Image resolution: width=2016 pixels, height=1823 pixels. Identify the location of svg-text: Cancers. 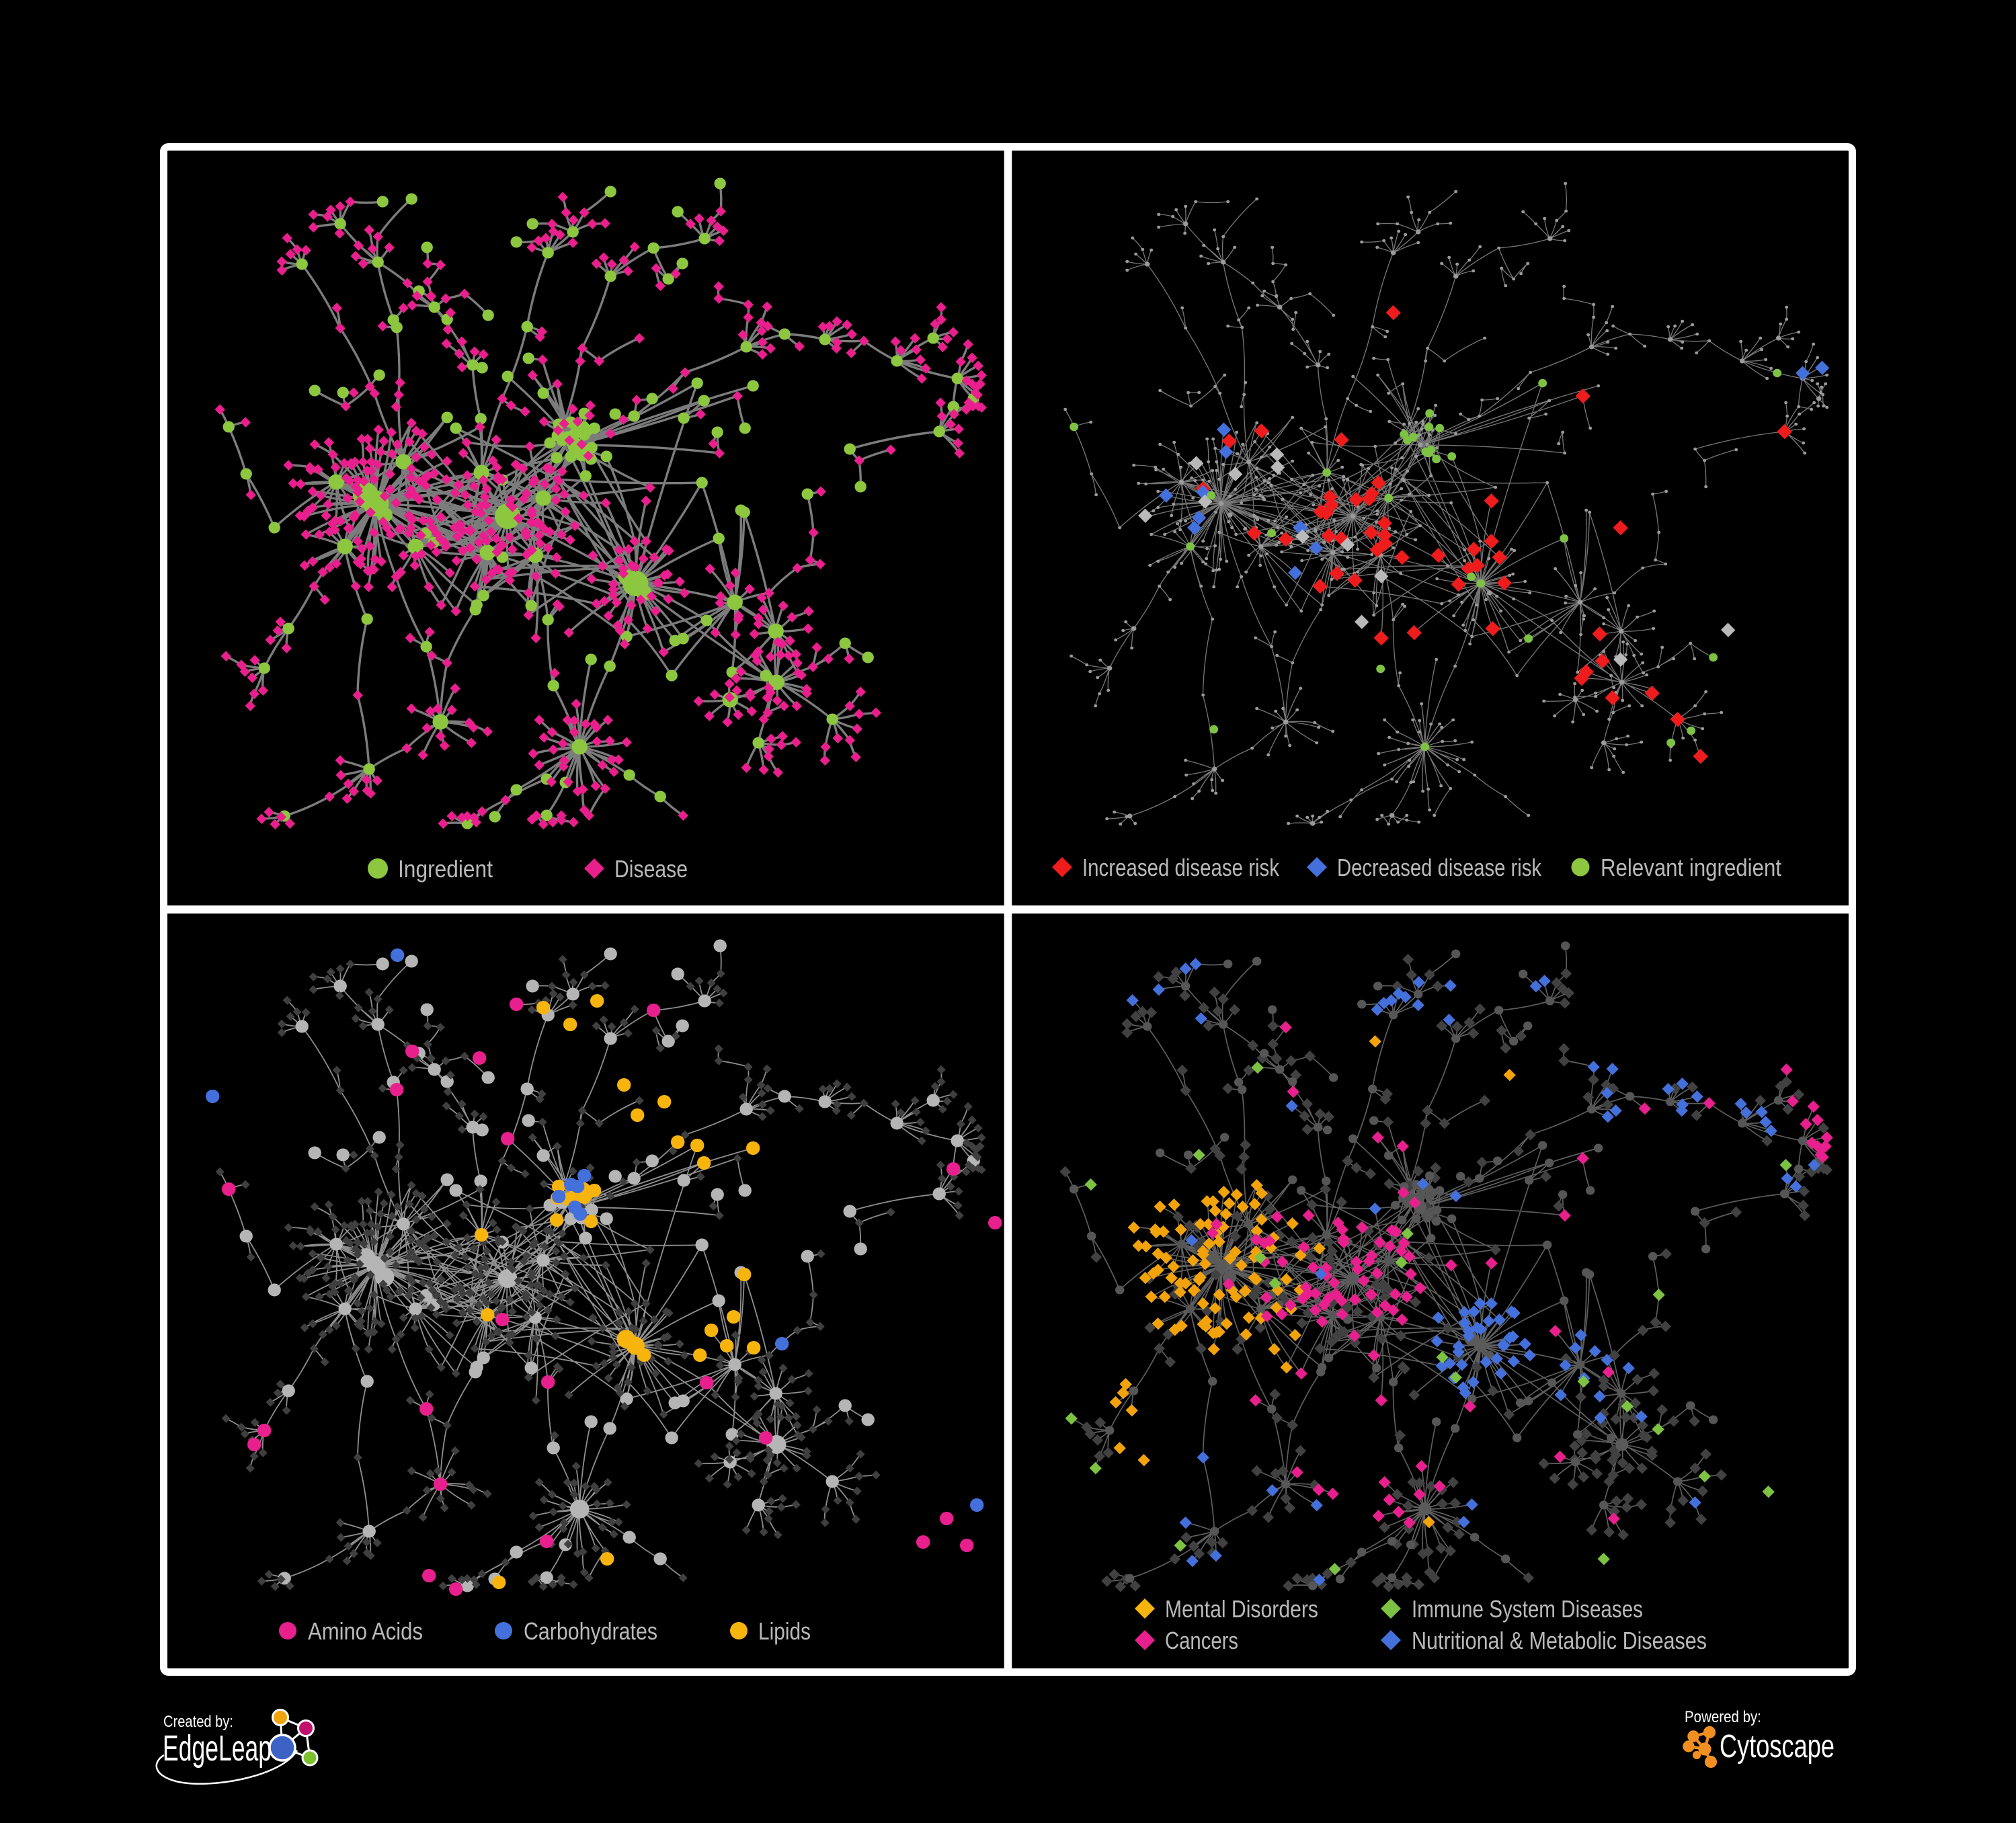
(1201, 1640).